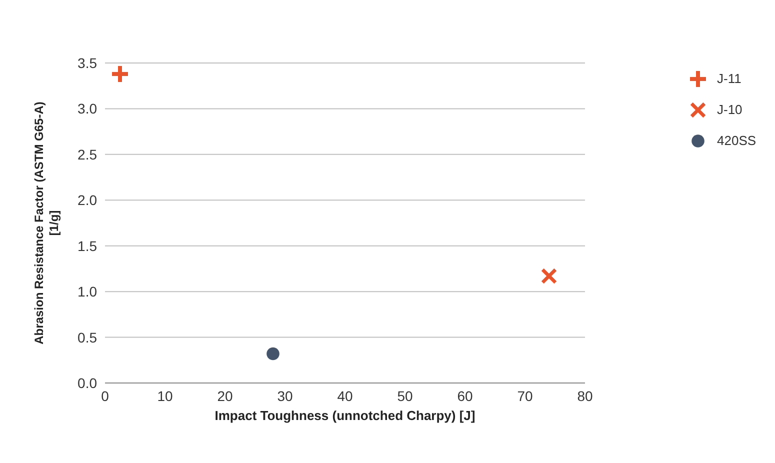  Describe the element at coordinates (88, 337) in the screenshot. I see `y-tick-label: 0.5` at that location.